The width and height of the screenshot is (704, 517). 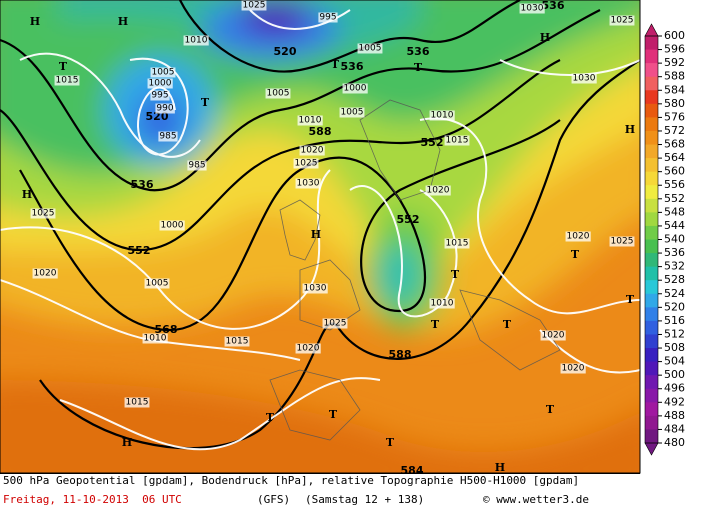 I want to click on map-label: 995, so click(x=327, y=18).